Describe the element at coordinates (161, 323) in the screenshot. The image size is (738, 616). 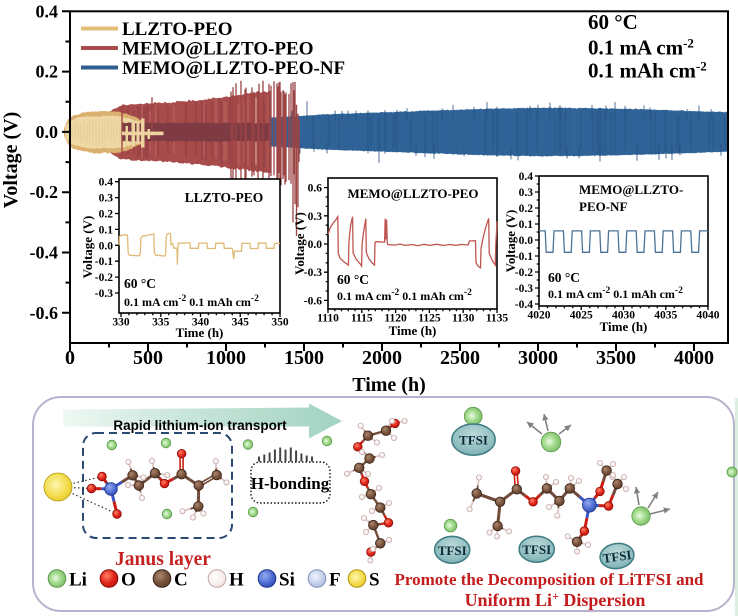
I see `svg-text: 335` at that location.